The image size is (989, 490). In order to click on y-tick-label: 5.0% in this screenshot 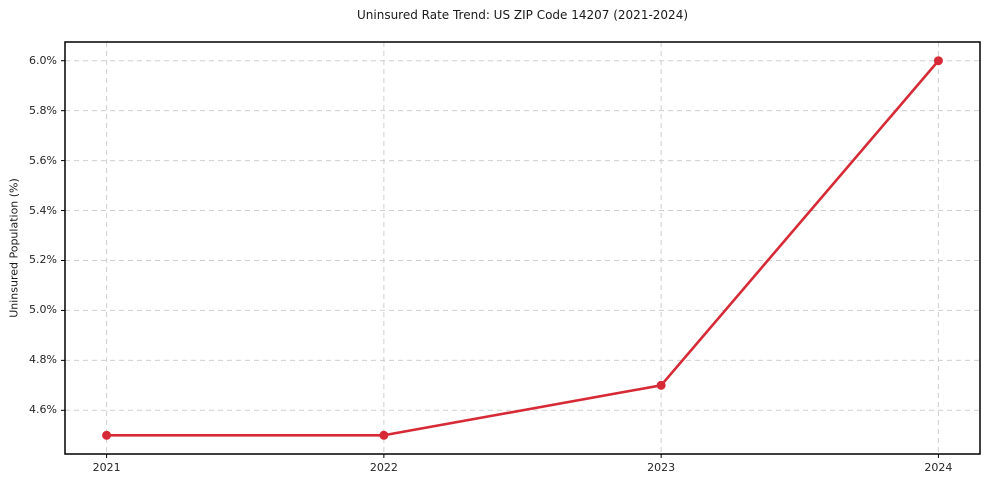, I will do `click(43, 310)`.